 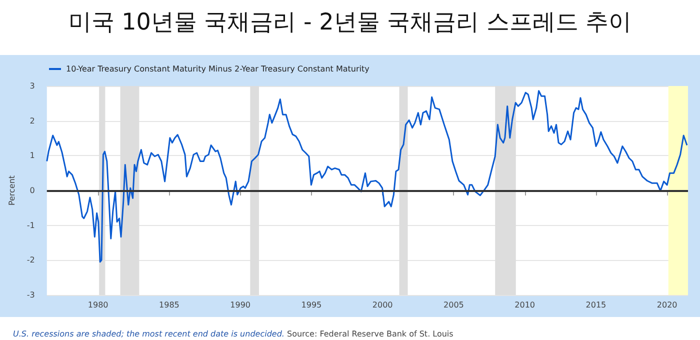 I want to click on x-tick-label: 2000, so click(x=382, y=305).